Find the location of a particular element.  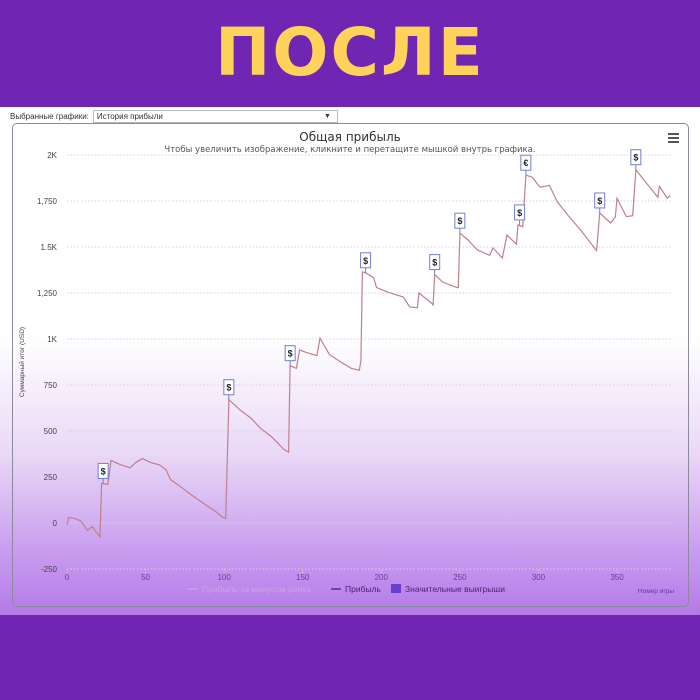

hamburger-menu-icon is located at coordinates (673, 138).